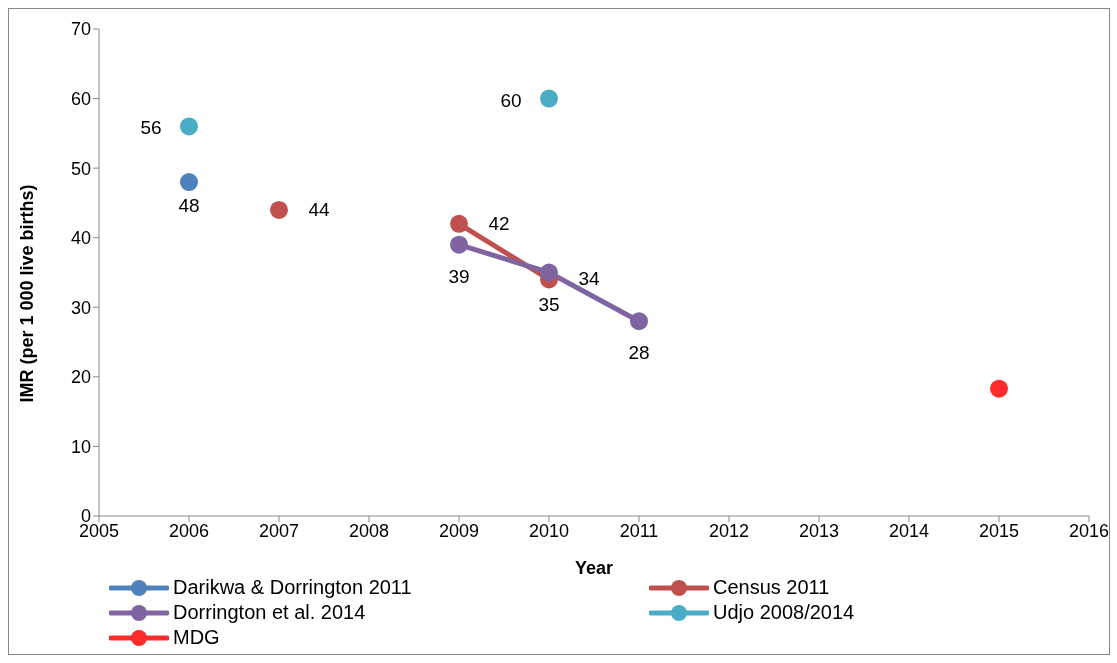 Image resolution: width=1117 pixels, height=663 pixels. What do you see at coordinates (499, 223) in the screenshot?
I see `data-label: 42` at bounding box center [499, 223].